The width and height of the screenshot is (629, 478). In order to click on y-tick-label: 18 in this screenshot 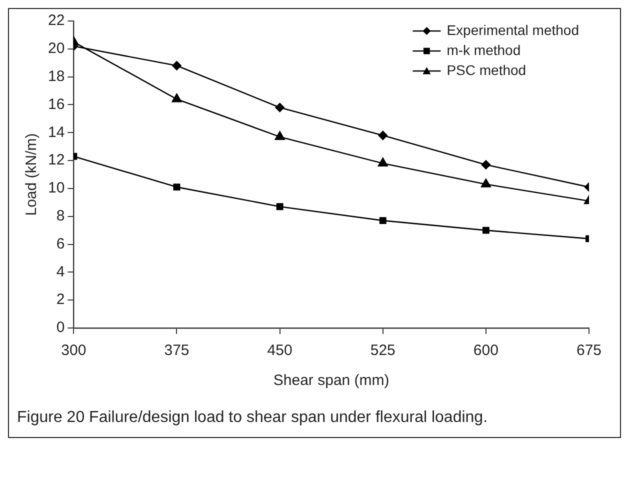, I will do `click(56, 76)`.